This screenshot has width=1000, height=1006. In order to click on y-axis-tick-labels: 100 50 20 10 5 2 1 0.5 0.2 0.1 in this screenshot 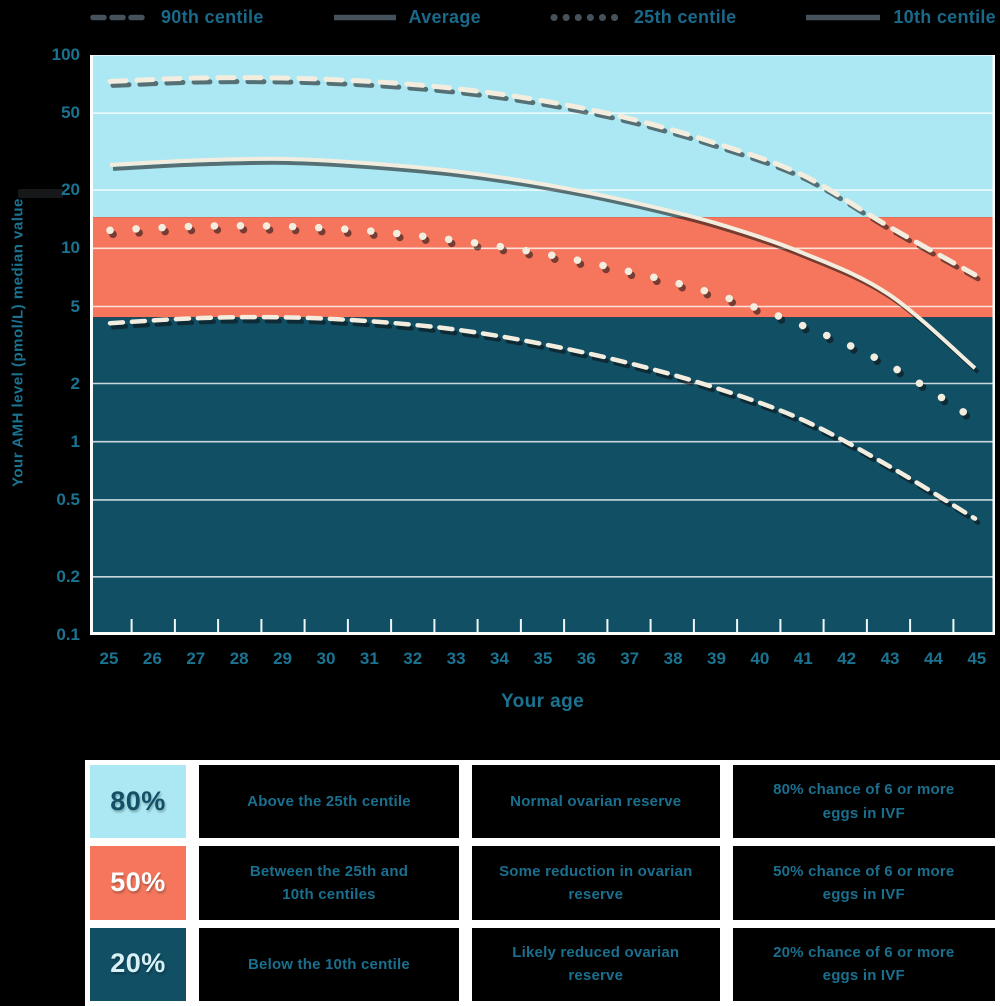, I will do `click(59, 344)`.